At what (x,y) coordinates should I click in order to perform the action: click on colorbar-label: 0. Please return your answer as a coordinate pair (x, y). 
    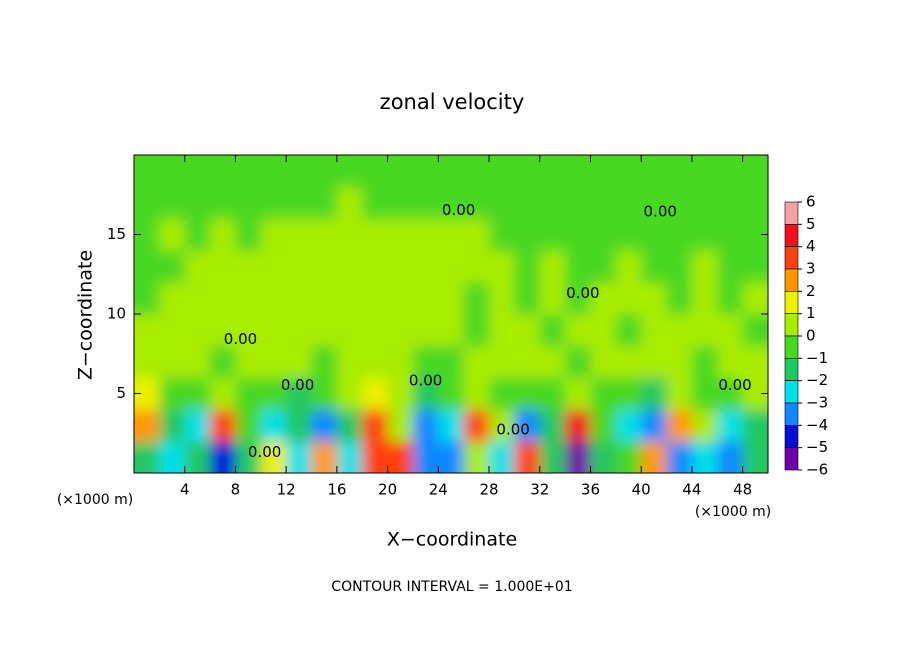
    Looking at the image, I should click on (811, 336).